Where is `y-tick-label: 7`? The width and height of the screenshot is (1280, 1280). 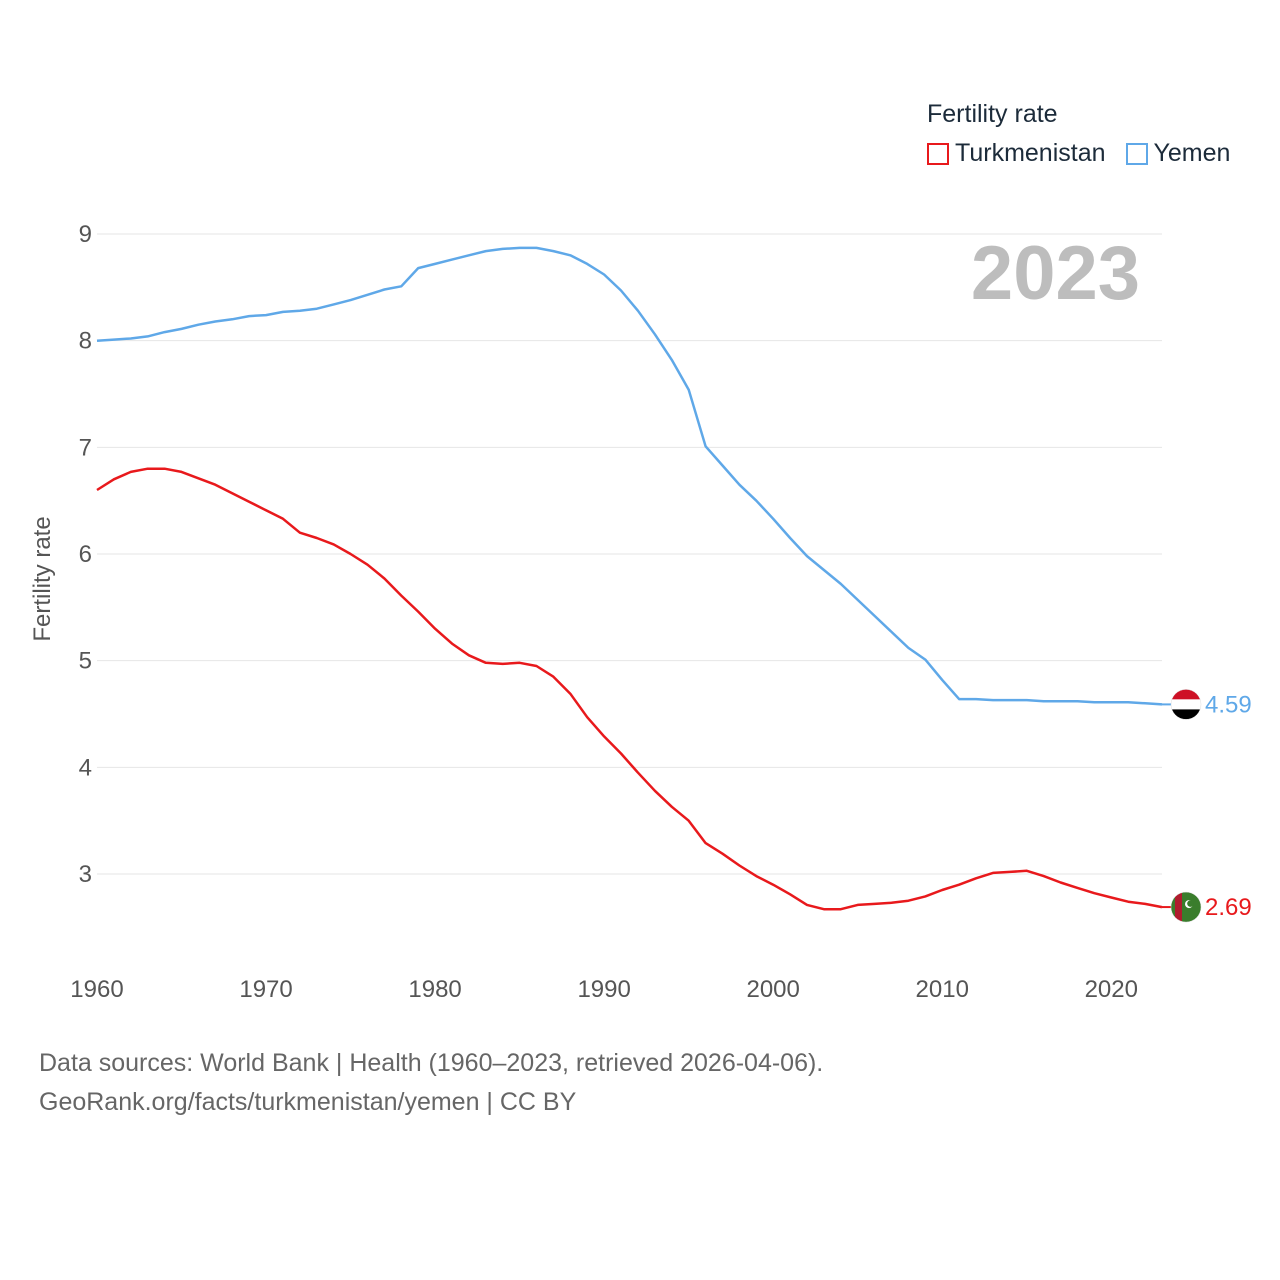 y-tick-label: 7 is located at coordinates (85, 447).